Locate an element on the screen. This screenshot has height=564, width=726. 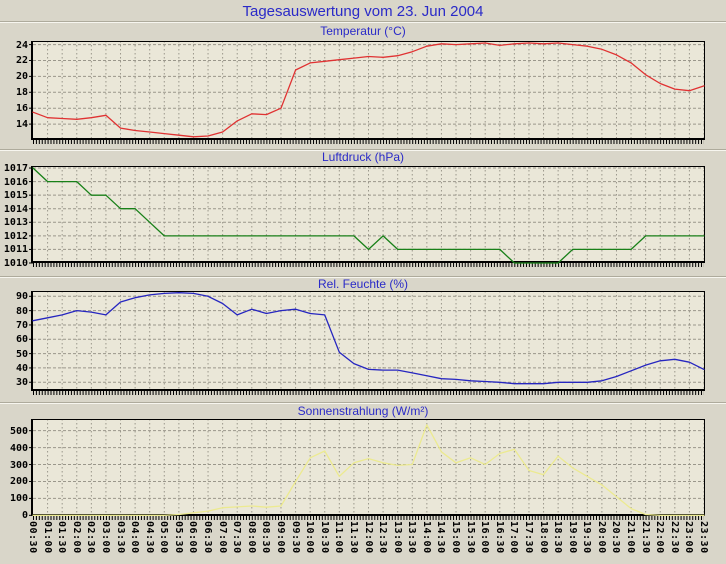
x-axis-label: 02:00 is located at coordinates (76, 537).